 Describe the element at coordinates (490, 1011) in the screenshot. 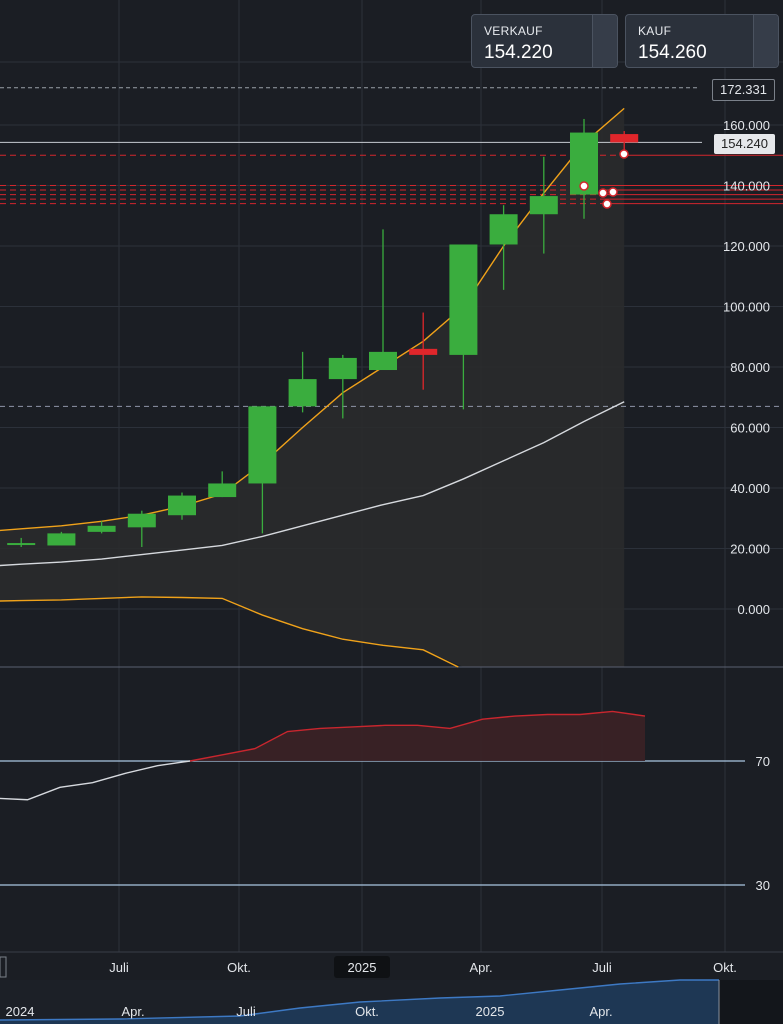

I see `navigator-tick-label: 2025` at that location.